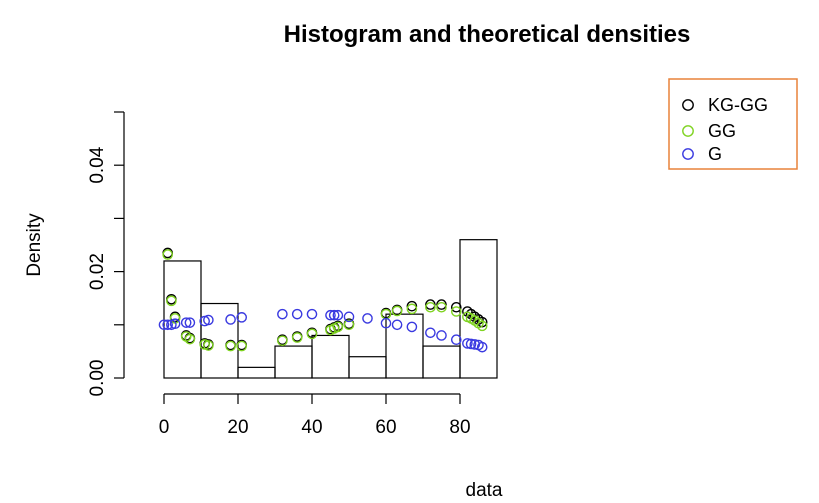 The image size is (819, 503). Describe the element at coordinates (164, 427) in the screenshot. I see `x-tick-label: 0` at that location.